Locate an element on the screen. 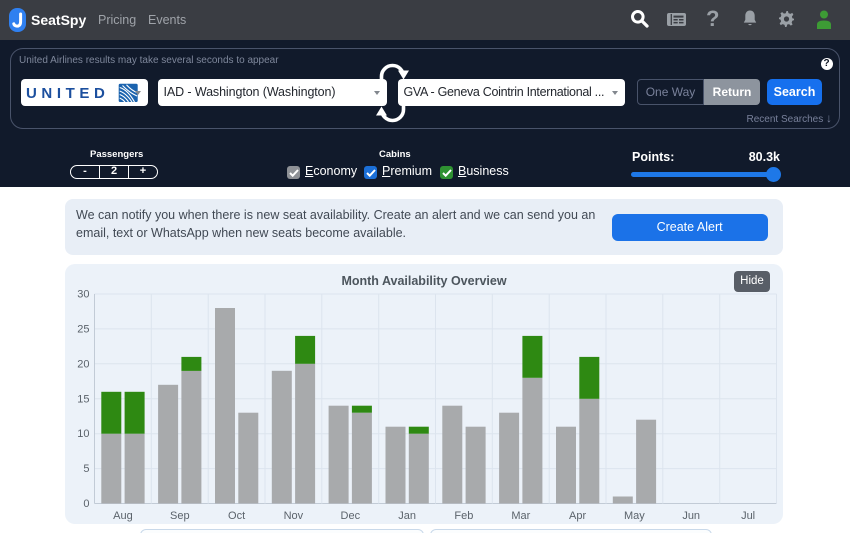 This screenshot has width=850, height=533. svg-text: May is located at coordinates (634, 516).